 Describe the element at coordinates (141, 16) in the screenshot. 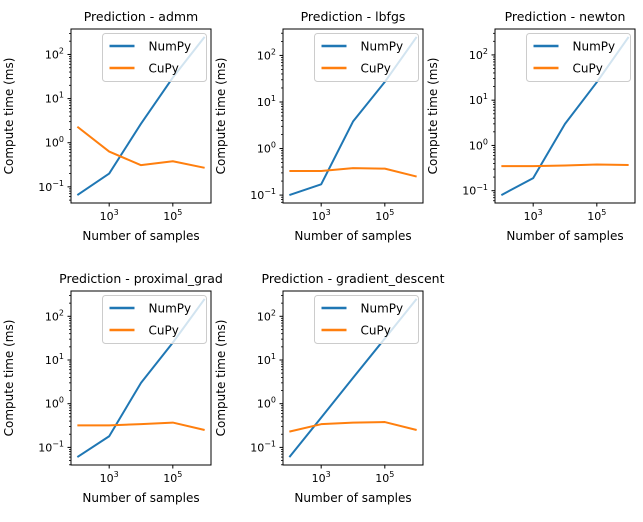

I see `subplot-title: Prediction - admm` at that location.